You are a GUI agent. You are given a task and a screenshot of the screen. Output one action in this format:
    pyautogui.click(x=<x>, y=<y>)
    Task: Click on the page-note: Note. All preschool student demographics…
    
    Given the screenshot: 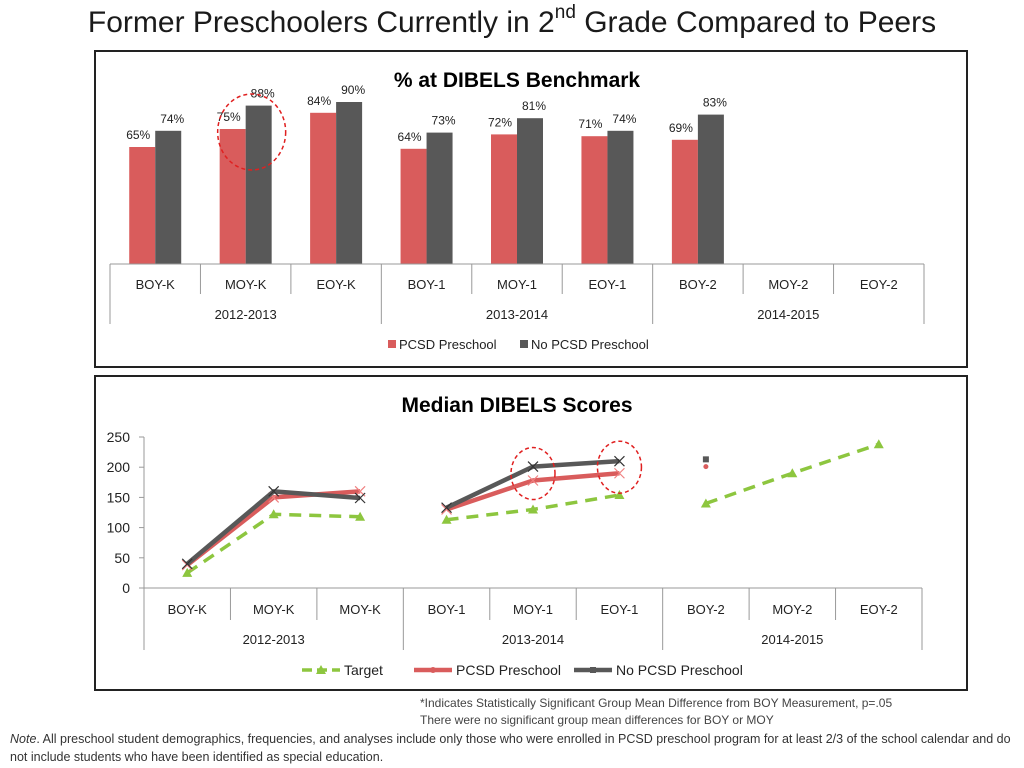 What is the action you would take?
    pyautogui.click(x=515, y=748)
    